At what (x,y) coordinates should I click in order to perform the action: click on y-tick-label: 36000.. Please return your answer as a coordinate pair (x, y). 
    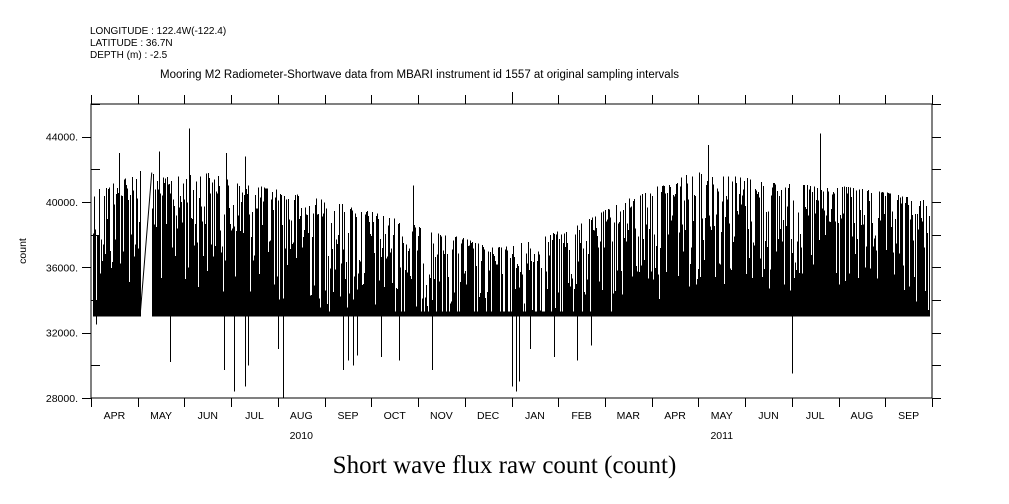
    Looking at the image, I should click on (62, 268).